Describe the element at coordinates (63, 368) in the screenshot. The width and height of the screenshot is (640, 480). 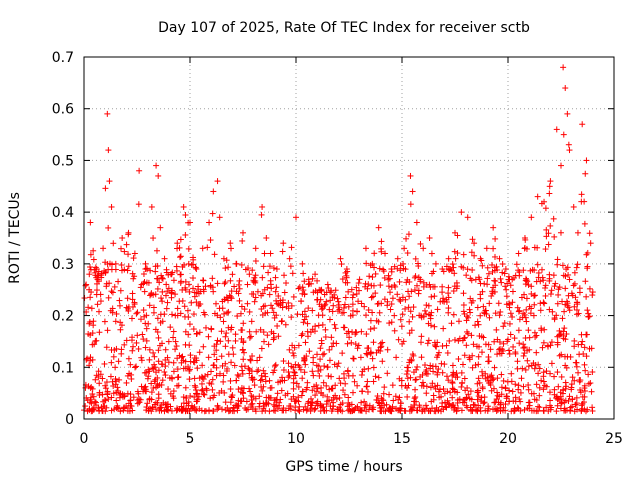
I see `y-tick-label: 0.1` at that location.